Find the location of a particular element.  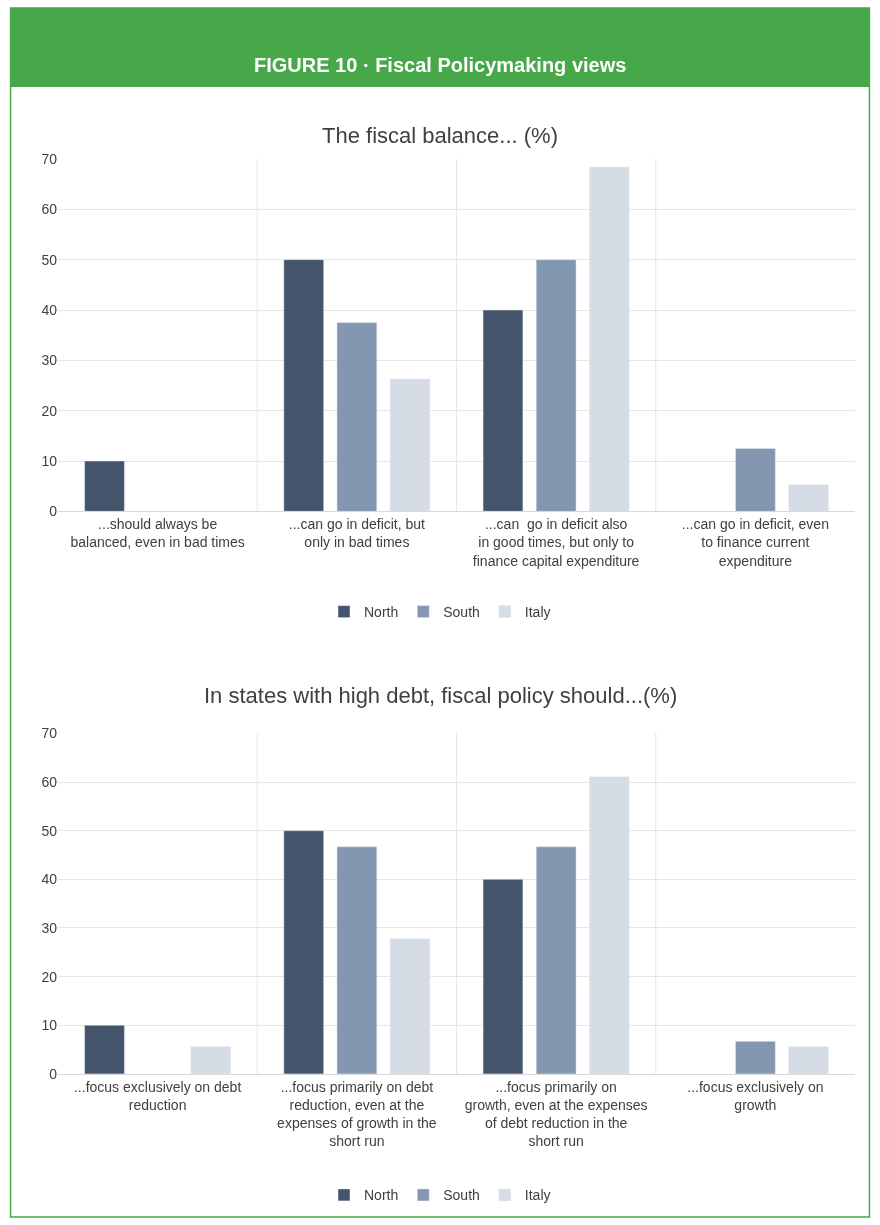

x-tick-label: ...can go in deficit, but only in bad times is located at coordinates (357, 533).